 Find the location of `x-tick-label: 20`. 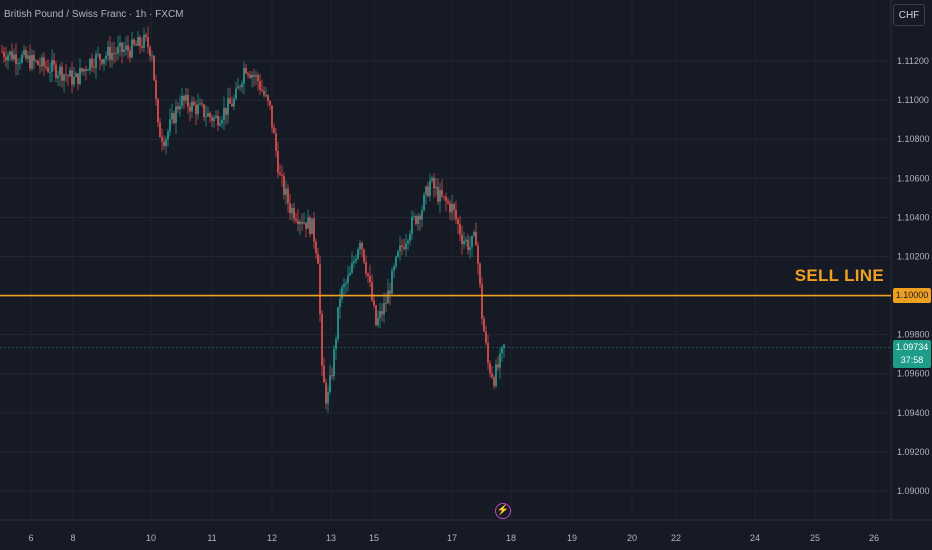

x-tick-label: 20 is located at coordinates (632, 538).